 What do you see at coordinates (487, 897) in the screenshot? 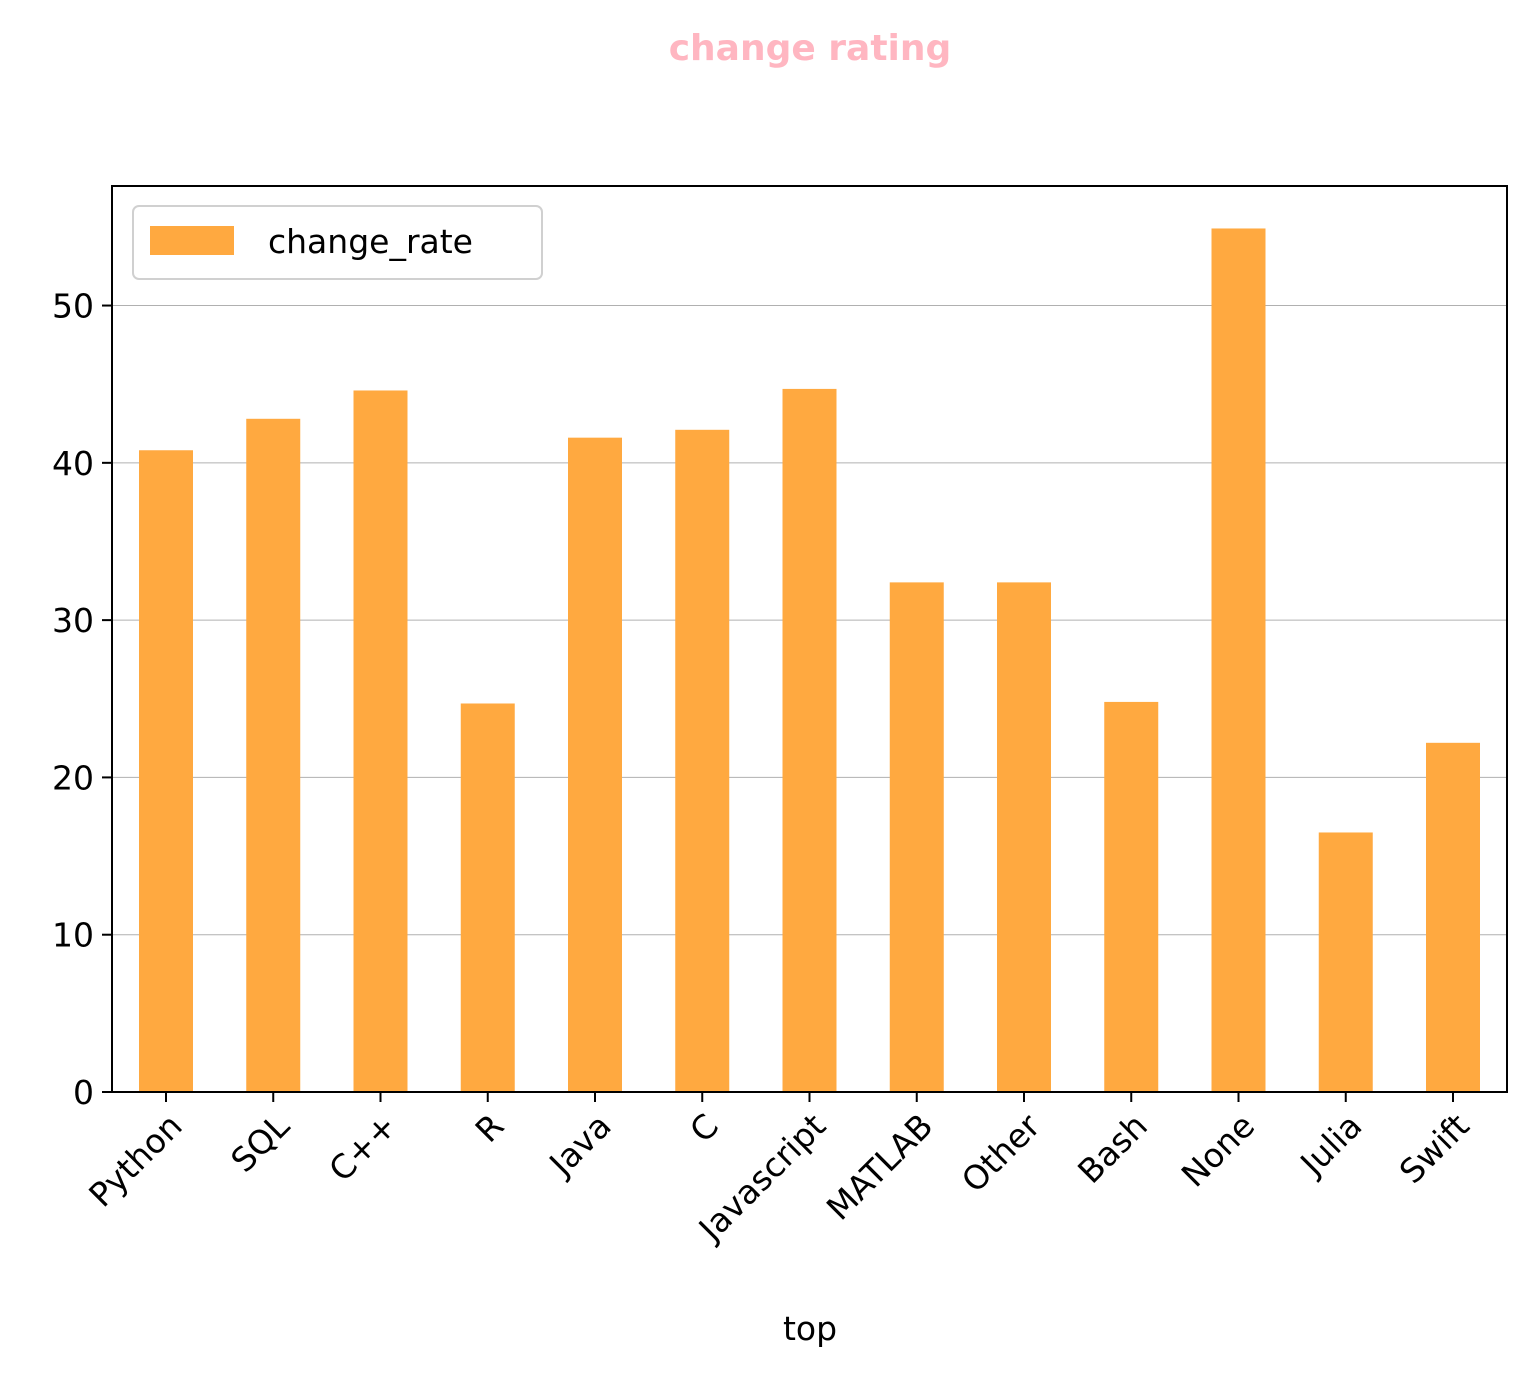
I see `bar-r` at bounding box center [487, 897].